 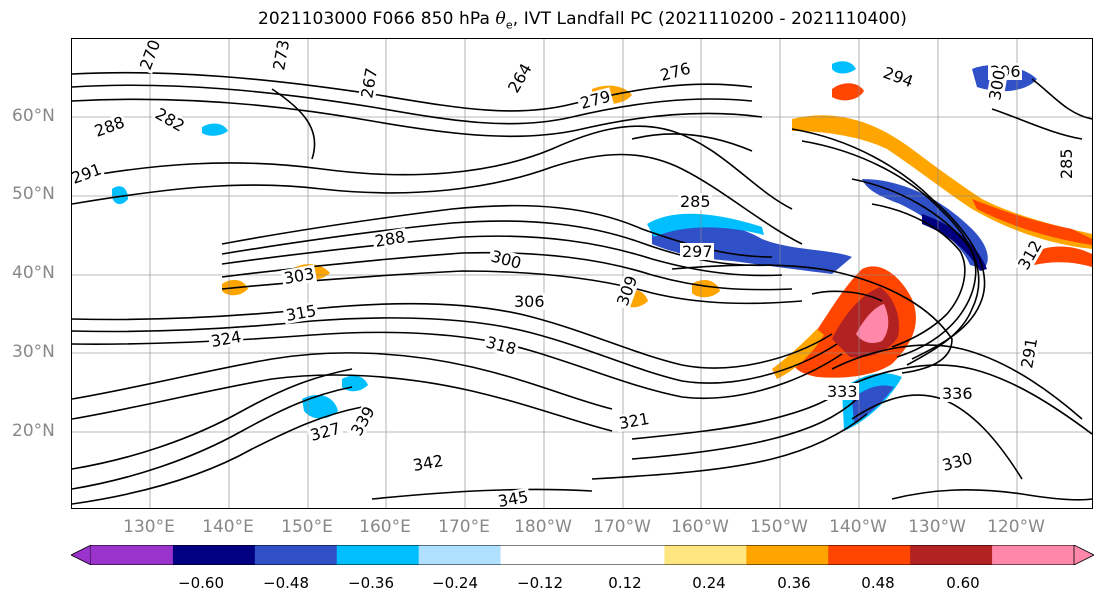 What do you see at coordinates (957, 393) in the screenshot?
I see `contour-label: 336` at bounding box center [957, 393].